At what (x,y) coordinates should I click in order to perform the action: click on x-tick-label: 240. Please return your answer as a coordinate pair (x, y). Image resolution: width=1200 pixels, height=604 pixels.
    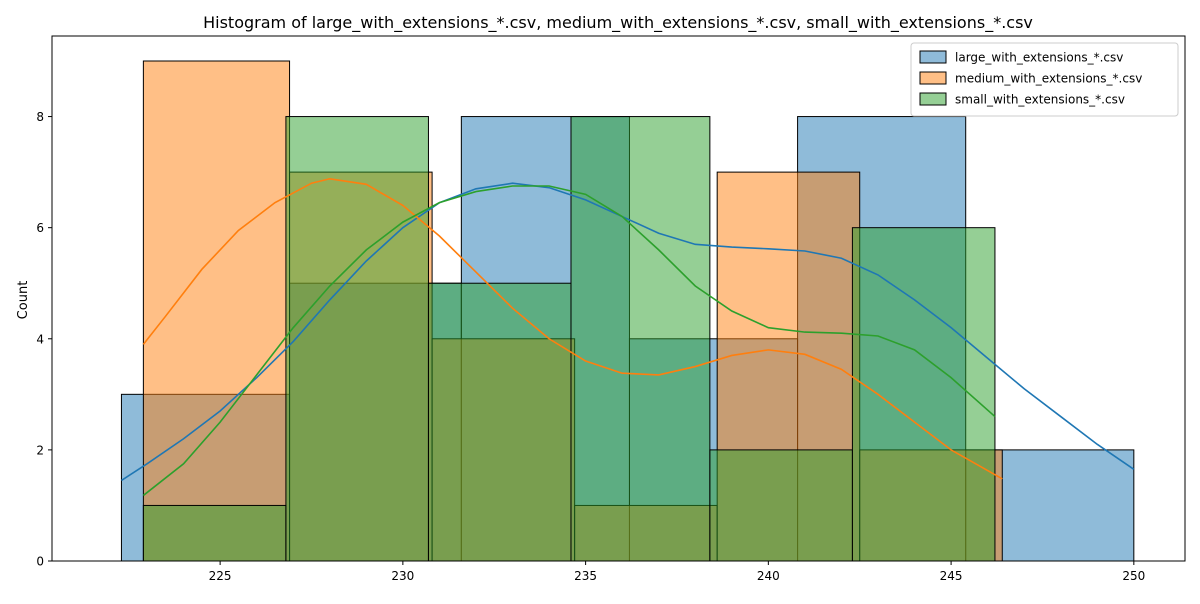
    Looking at the image, I should click on (768, 576).